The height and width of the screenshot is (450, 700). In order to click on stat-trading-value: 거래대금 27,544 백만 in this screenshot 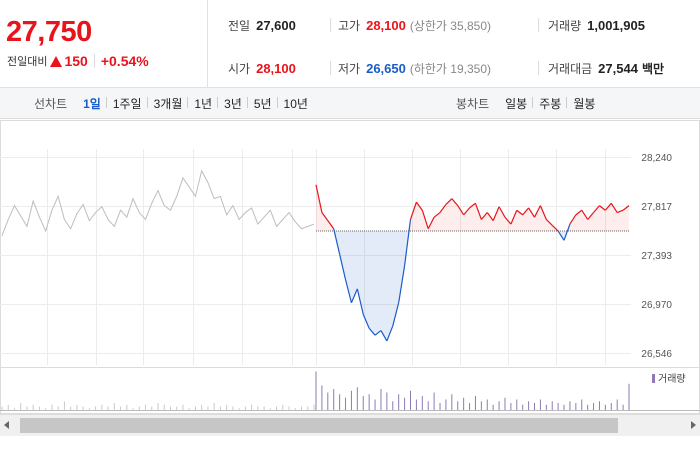, I will do `click(606, 68)`.